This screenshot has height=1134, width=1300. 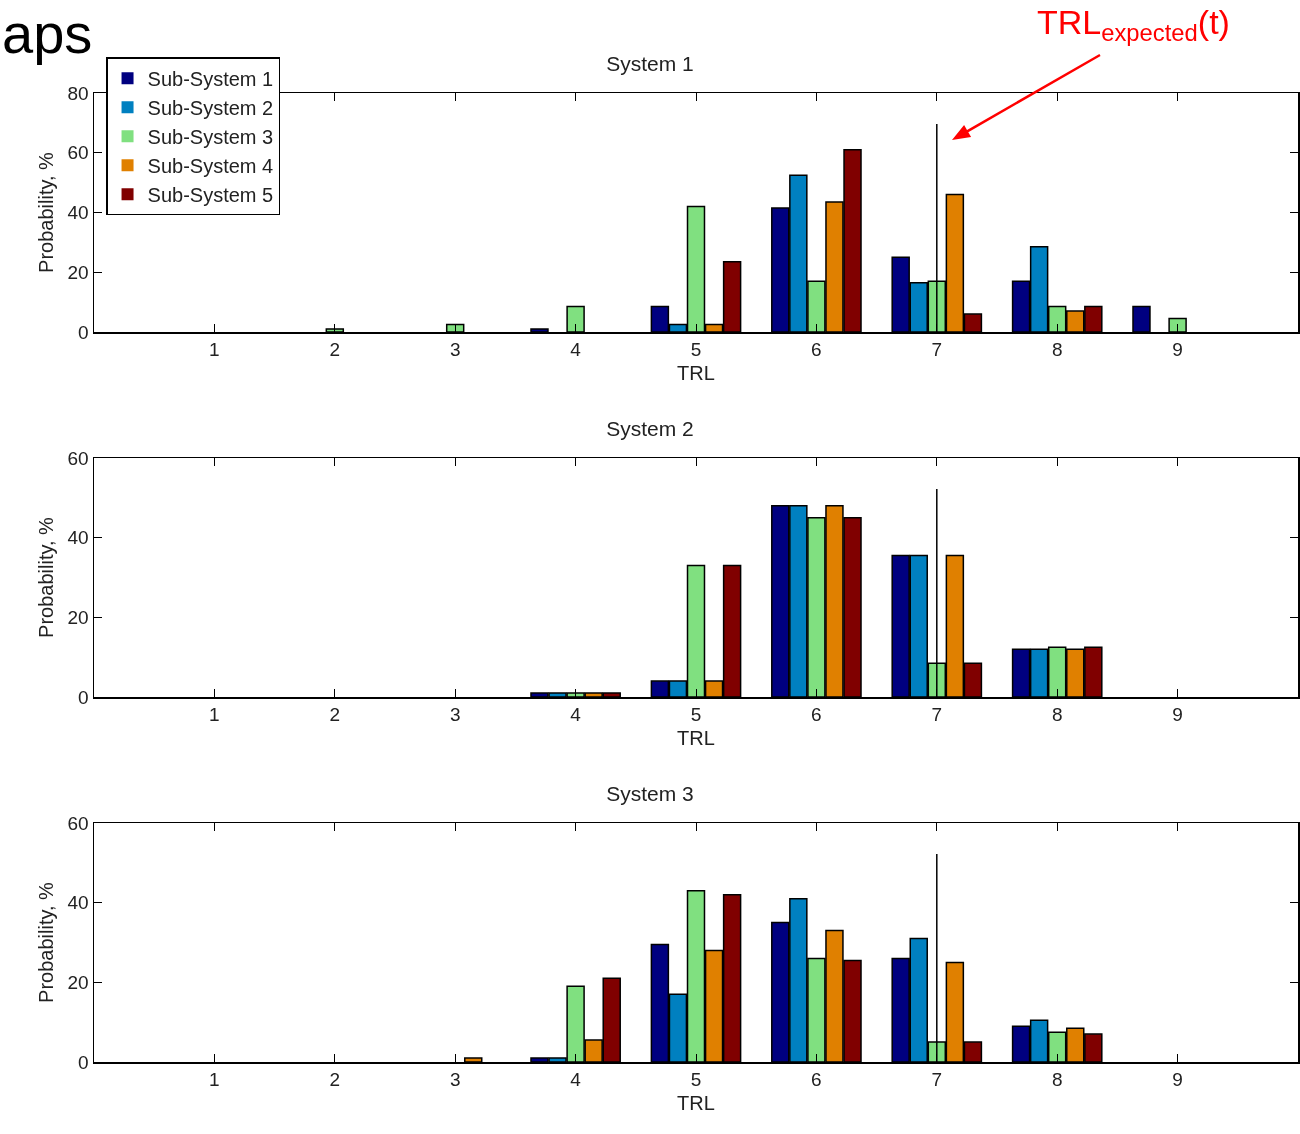 What do you see at coordinates (47, 33) in the screenshot?
I see `text: aps` at bounding box center [47, 33].